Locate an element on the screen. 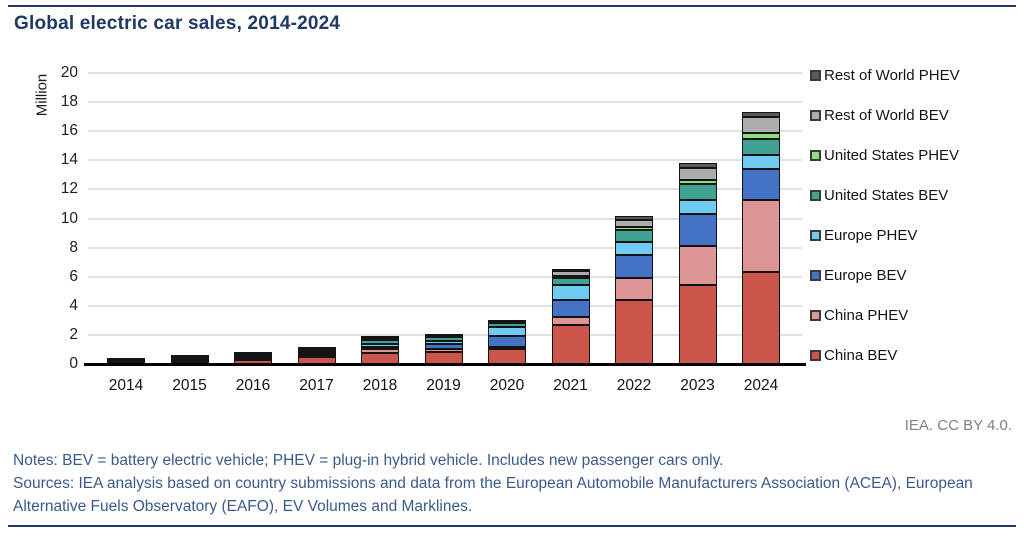 The image size is (1024, 538). bar-segment-2023-china-phev is located at coordinates (697, 266).